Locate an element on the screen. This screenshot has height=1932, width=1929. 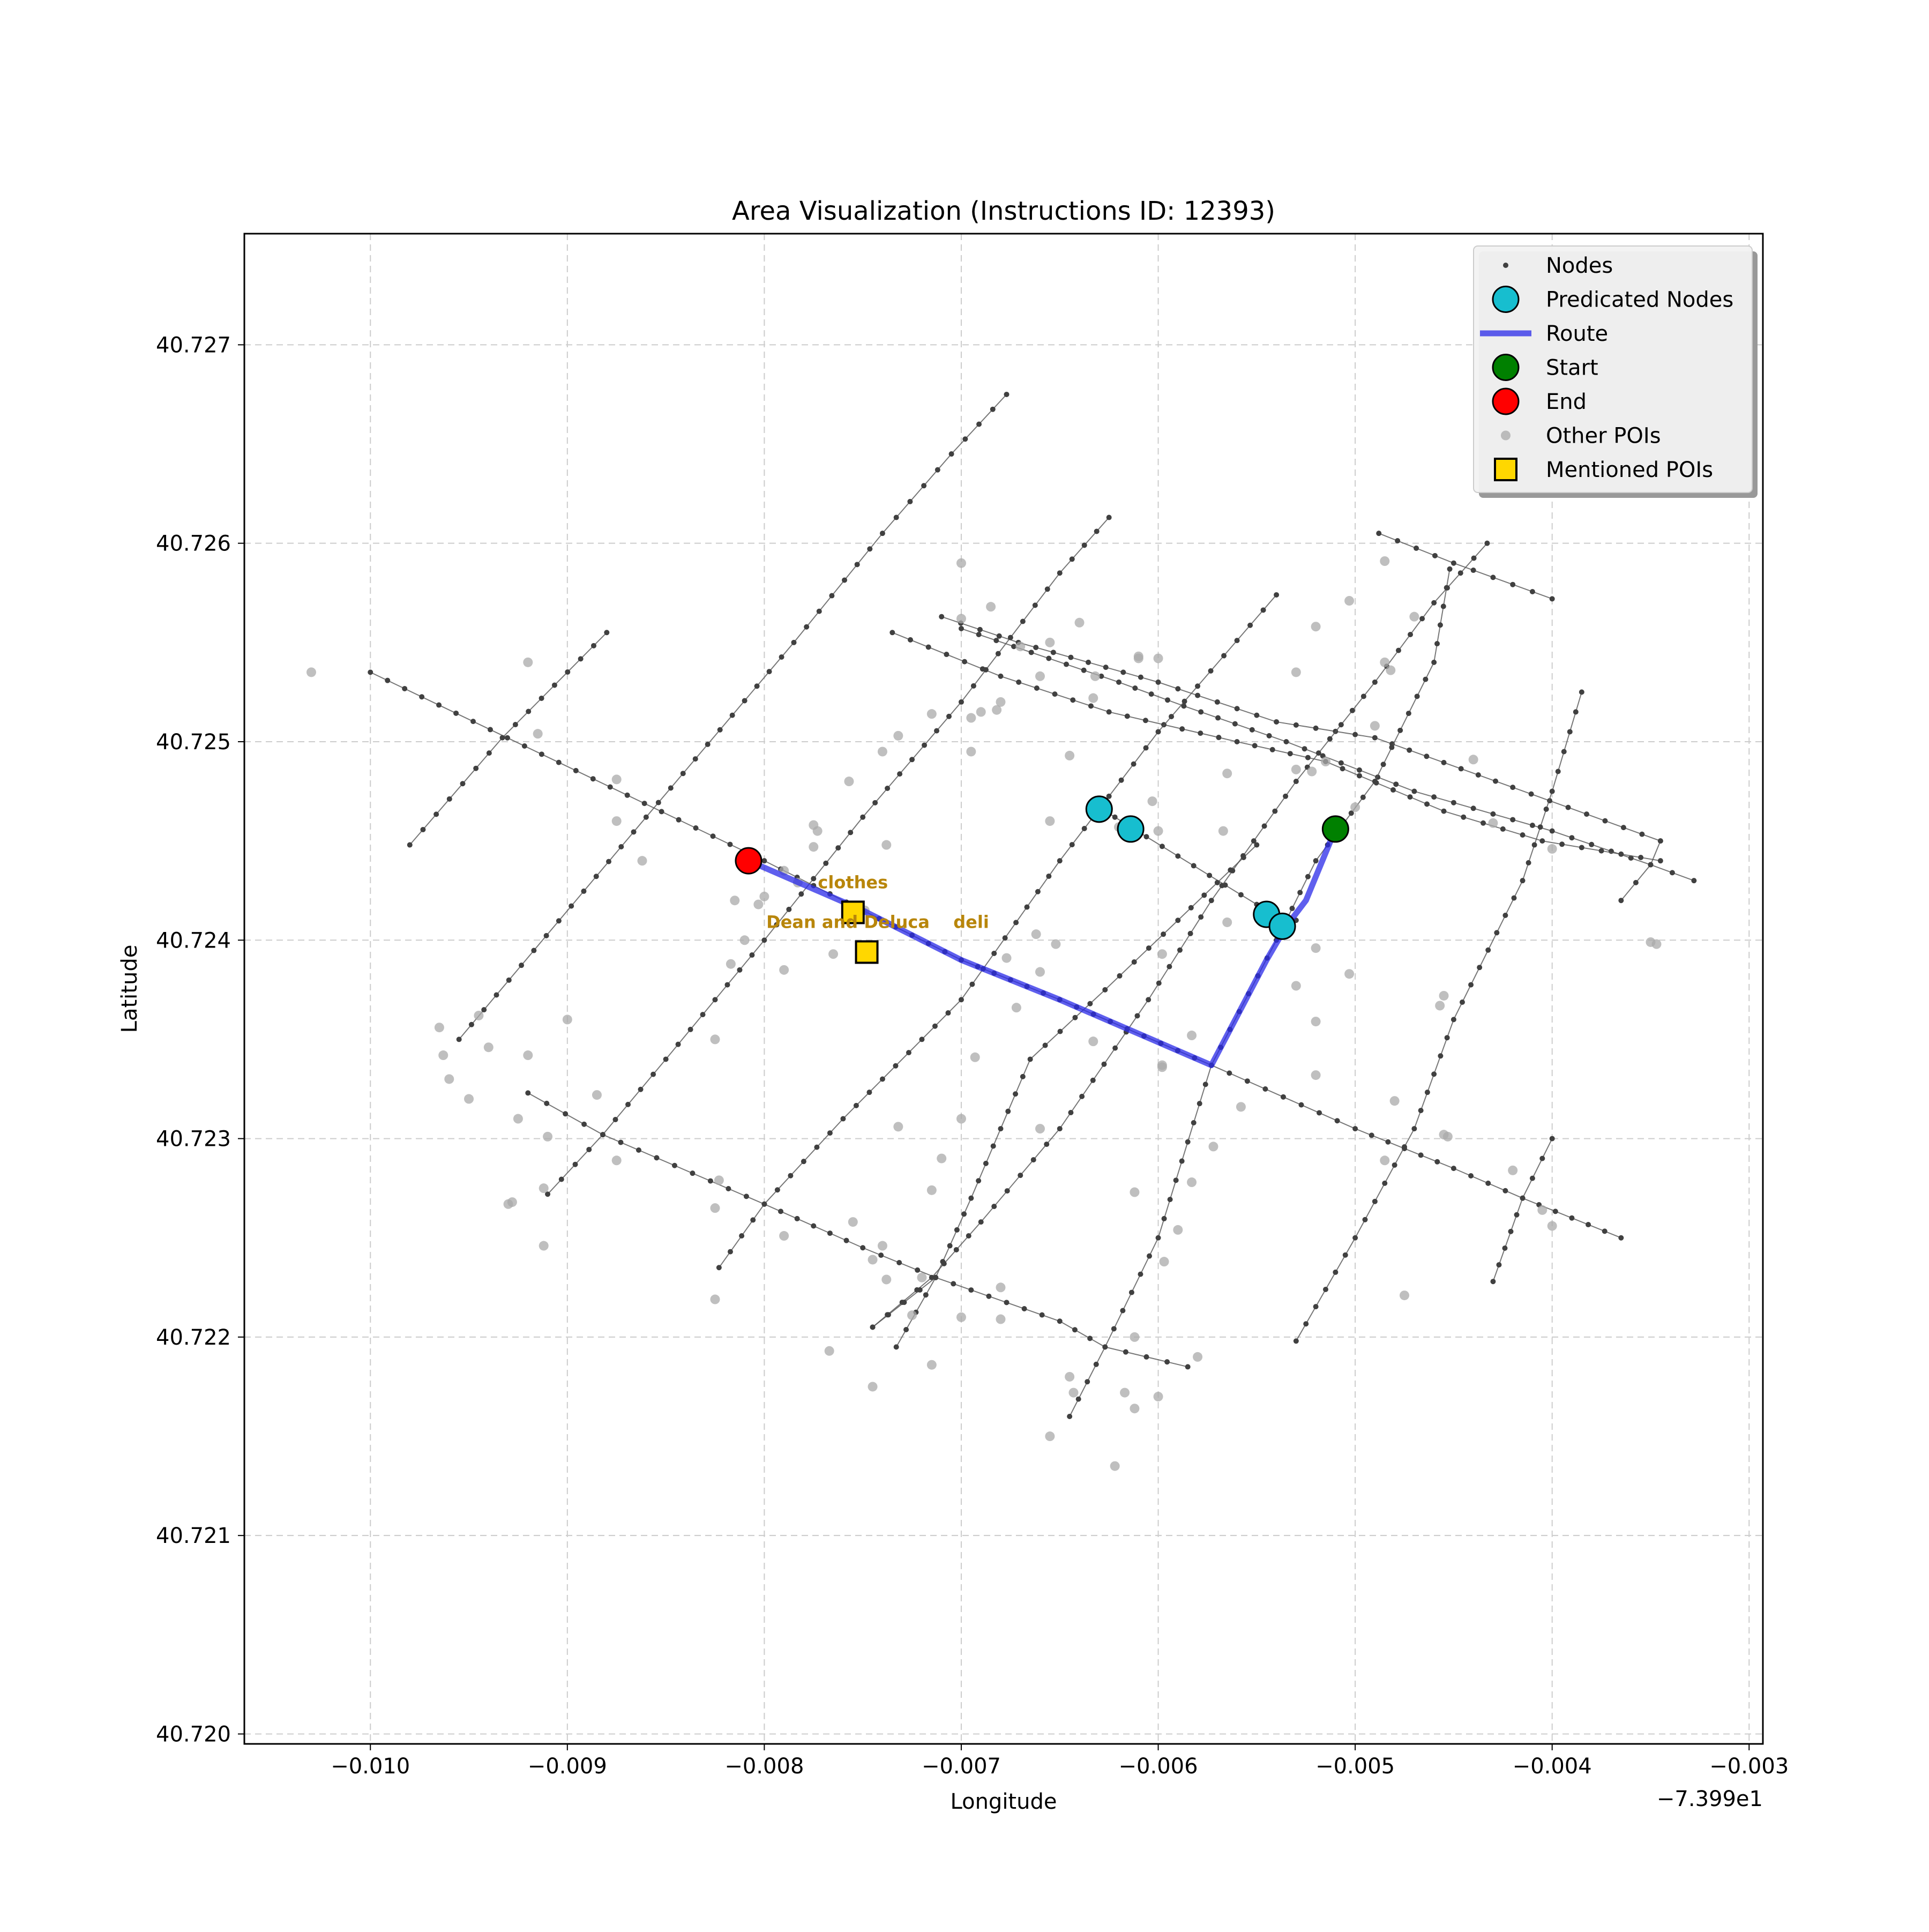
markers: clothes Dean and Deluca deli is located at coordinates (1042, 879).